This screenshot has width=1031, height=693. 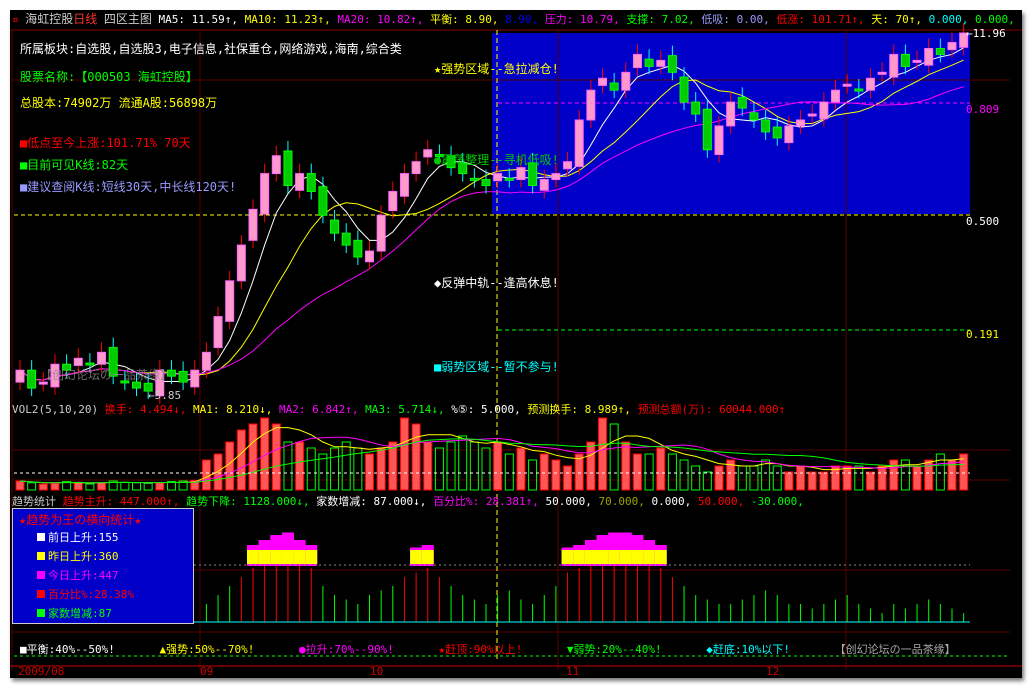 What do you see at coordinates (983, 109) in the screenshot?
I see `level-0809: 0.809` at bounding box center [983, 109].